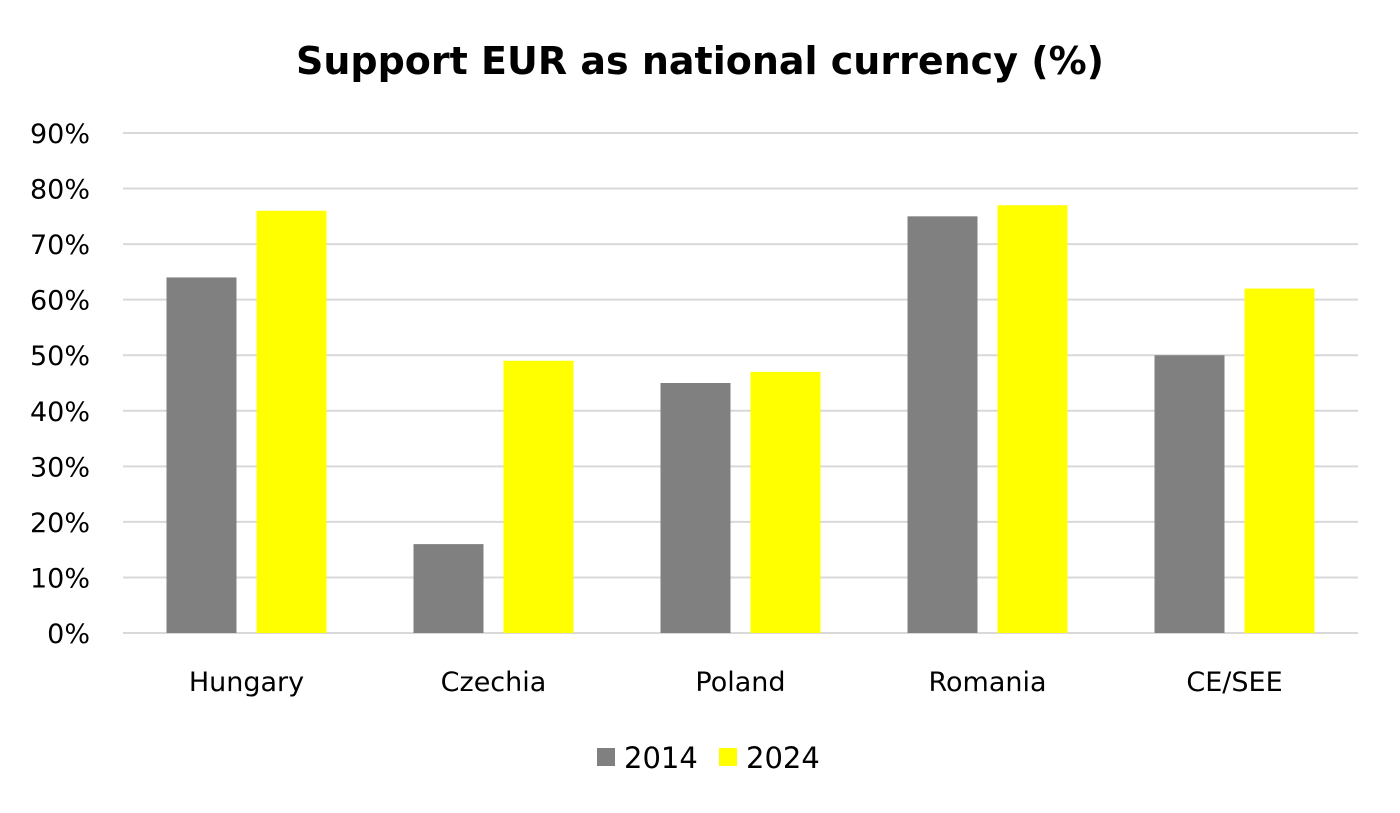  What do you see at coordinates (1279, 460) in the screenshot?
I see `bar-2024-ce-see` at bounding box center [1279, 460].